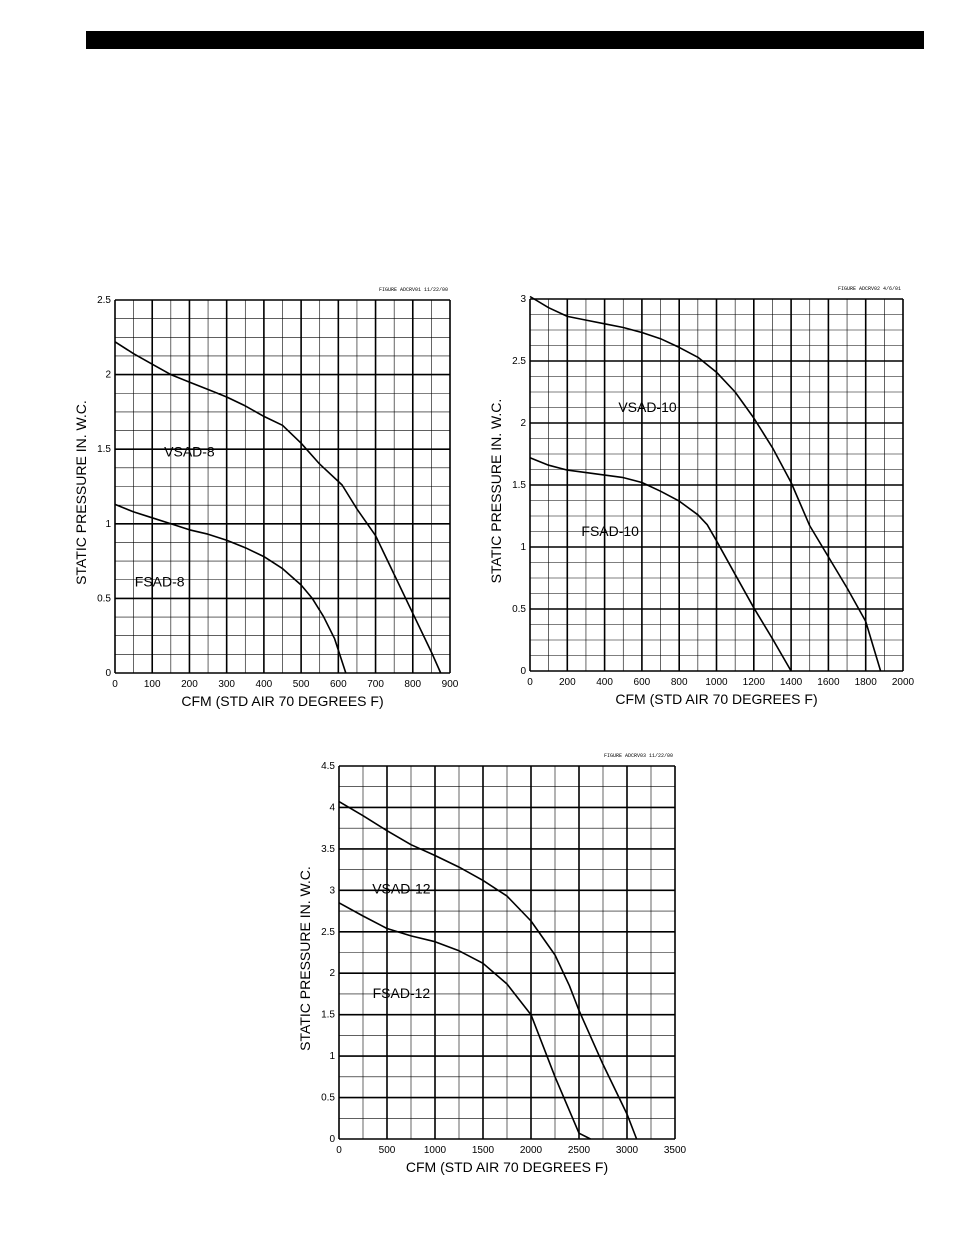 The image size is (954, 1235). What do you see at coordinates (332, 807) in the screenshot?
I see `y-tick-label: 4` at bounding box center [332, 807].